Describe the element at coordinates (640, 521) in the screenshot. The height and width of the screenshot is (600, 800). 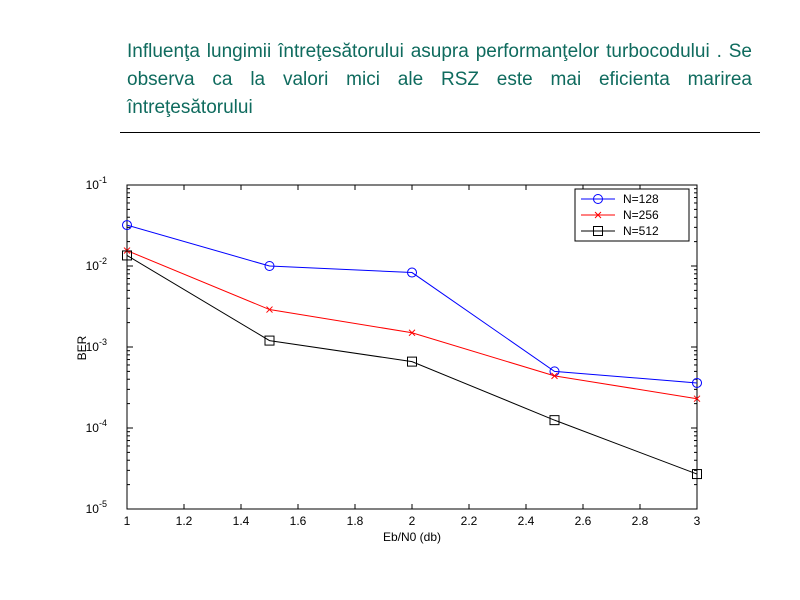
I see `x-tick-label: 2.8` at that location.